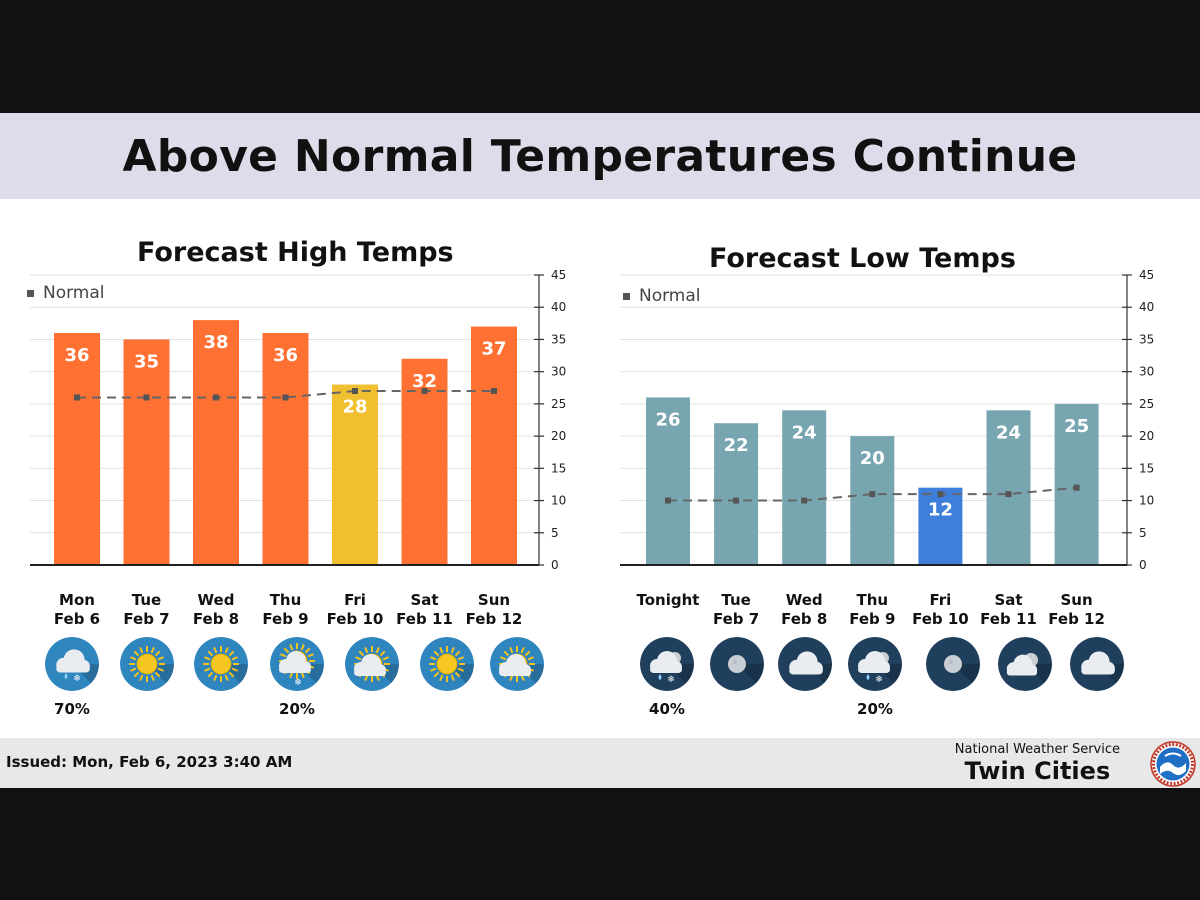 The image size is (1200, 900). Describe the element at coordinates (1076, 426) in the screenshot. I see `bar-value-label: 25` at that location.